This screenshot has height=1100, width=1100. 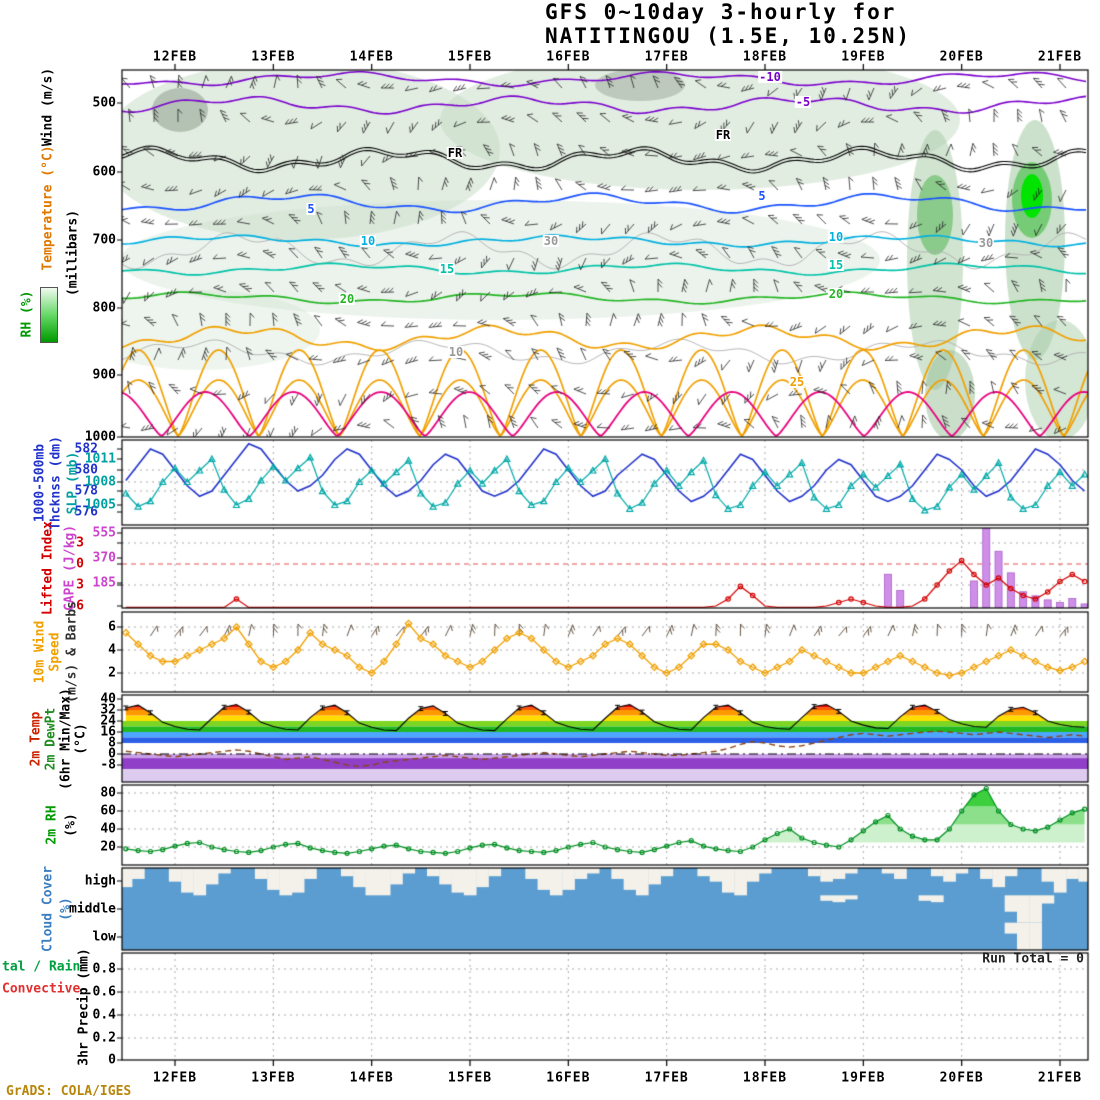 I want to click on rh-colorbar-legend, so click(x=49, y=315).